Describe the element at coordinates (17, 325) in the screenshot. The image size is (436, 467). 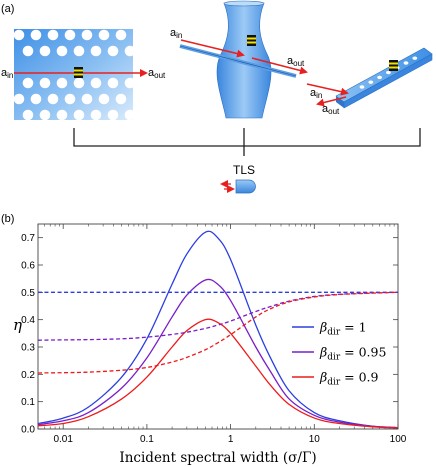
I see `y-axis-label: η` at that location.